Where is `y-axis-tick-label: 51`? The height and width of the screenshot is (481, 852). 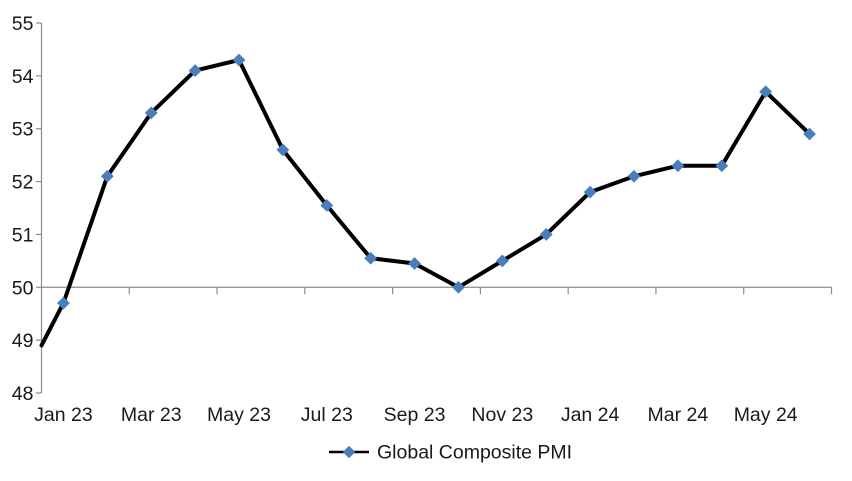
y-axis-tick-label: 51 is located at coordinates (23, 235).